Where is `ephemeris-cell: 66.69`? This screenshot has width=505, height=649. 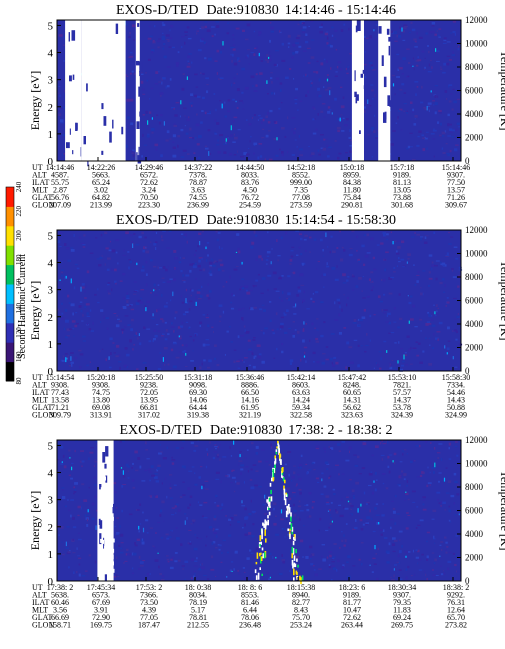 ephemeris-cell: 66.69 is located at coordinates (60, 617).